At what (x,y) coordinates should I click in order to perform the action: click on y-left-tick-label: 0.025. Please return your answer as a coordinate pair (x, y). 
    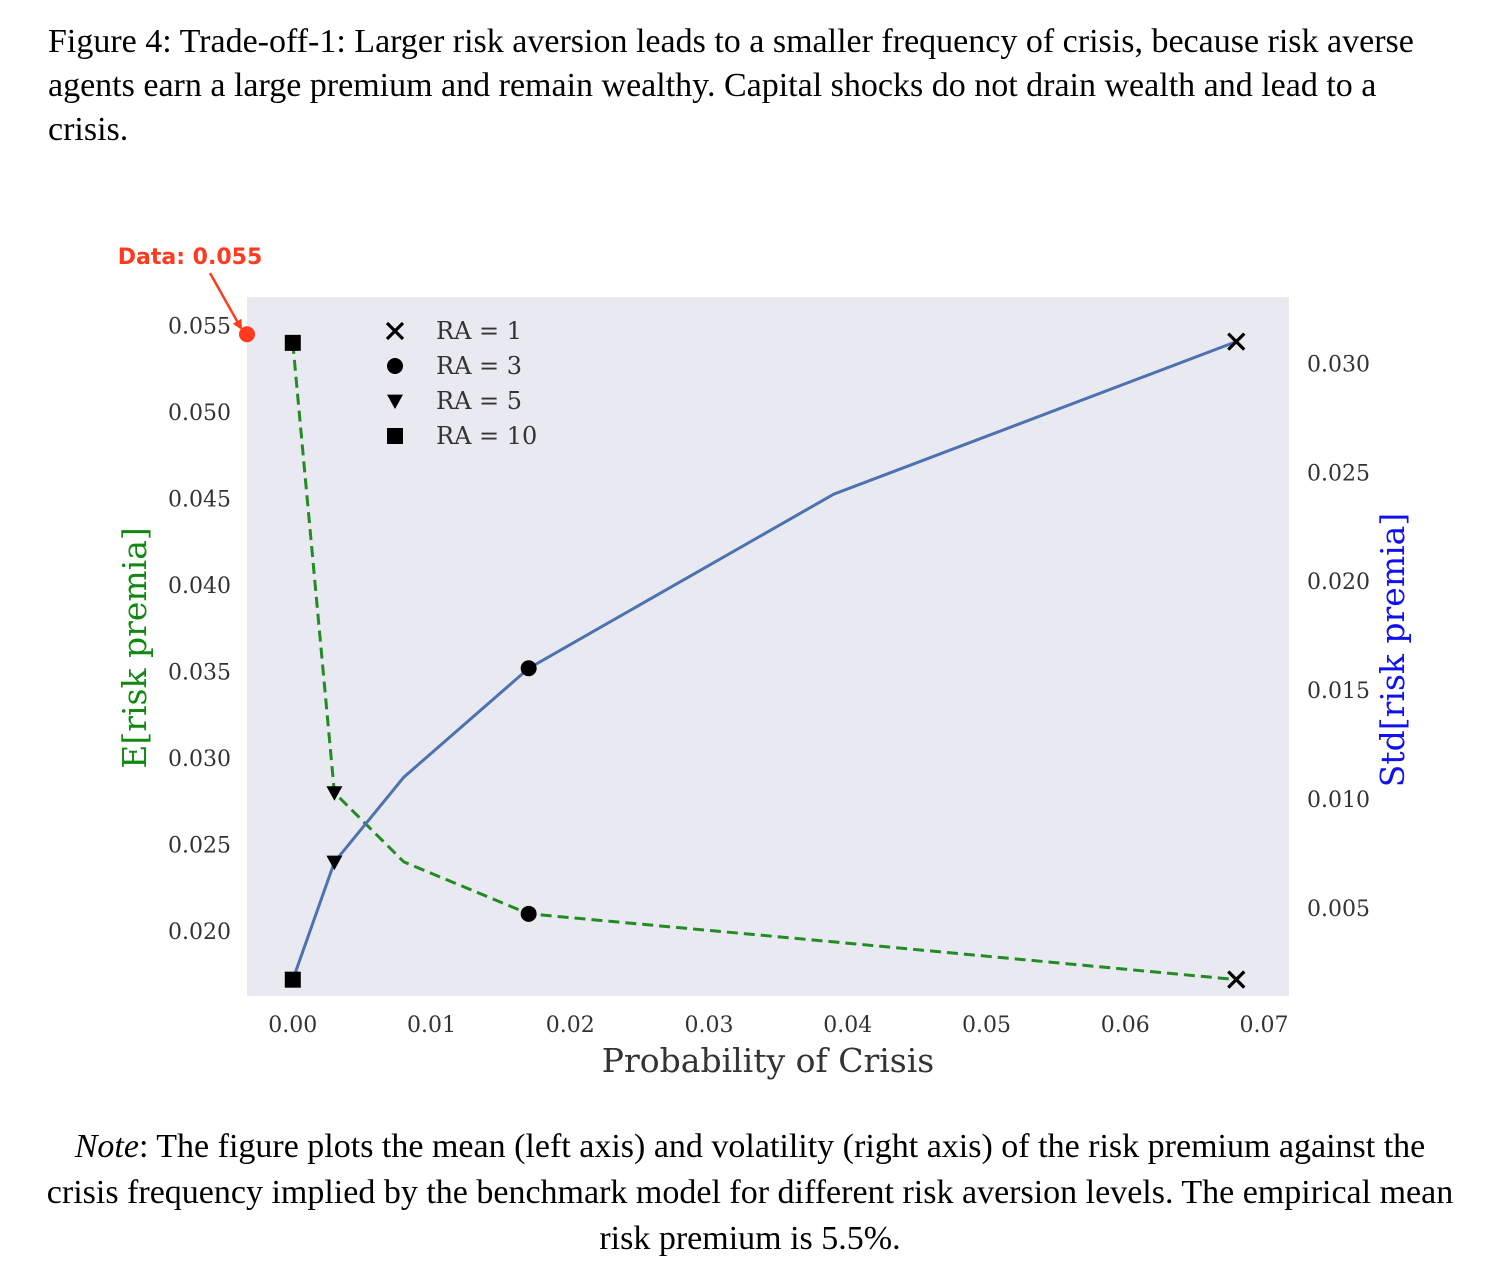
    Looking at the image, I should click on (199, 846).